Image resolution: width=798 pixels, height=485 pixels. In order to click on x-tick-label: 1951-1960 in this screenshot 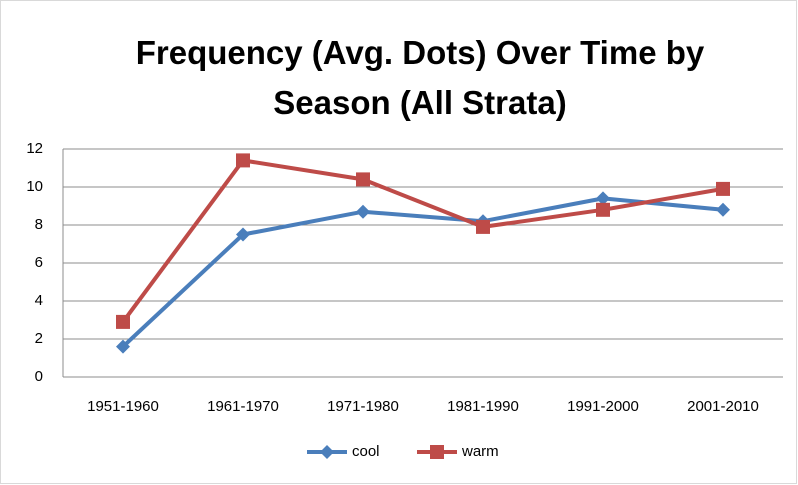, I will do `click(123, 406)`.